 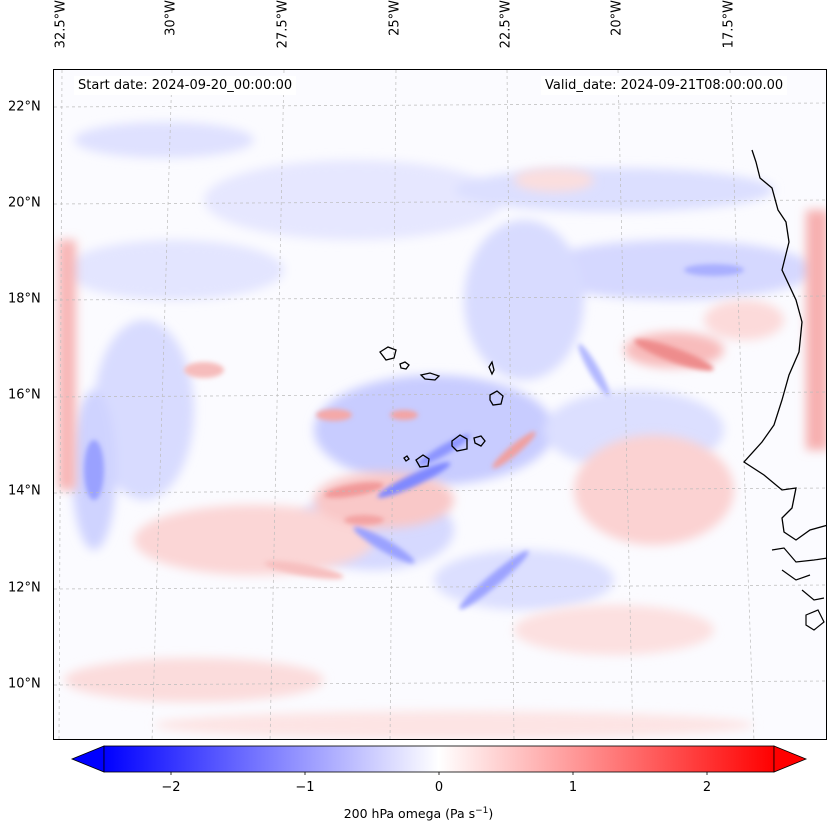 I want to click on lon-label-20w: 20°W, so click(x=617, y=18).